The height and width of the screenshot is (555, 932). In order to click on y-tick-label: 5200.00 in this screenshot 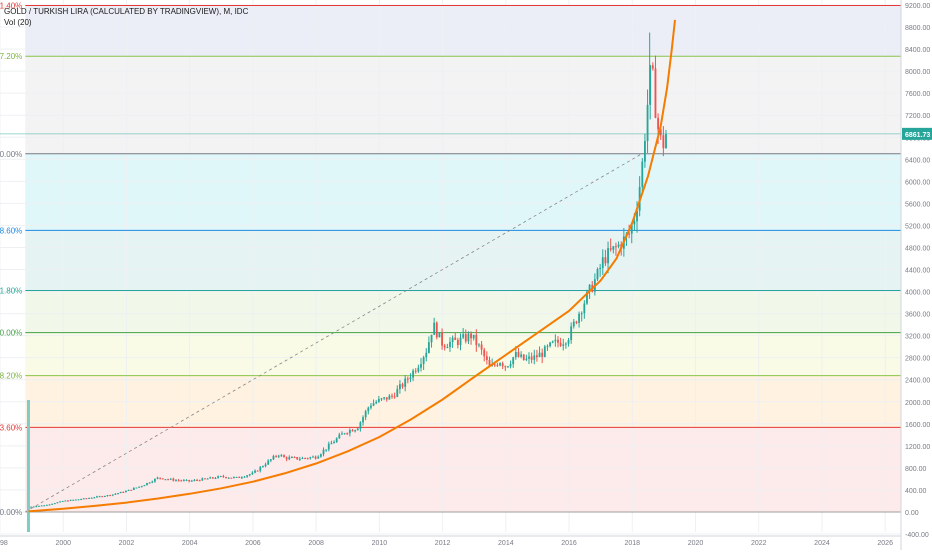, I will do `click(917, 226)`.